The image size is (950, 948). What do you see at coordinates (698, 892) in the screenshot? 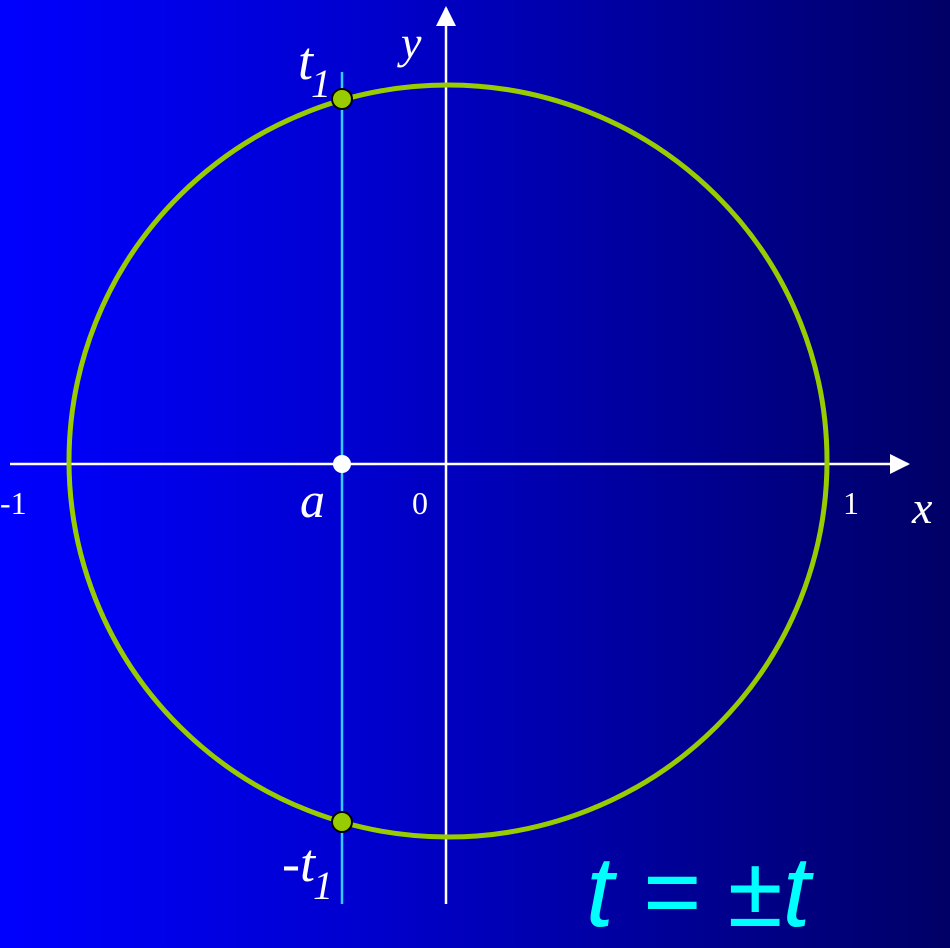
I see `formula-t-equals-plus-minus-t1: t = ±t` at bounding box center [698, 892].